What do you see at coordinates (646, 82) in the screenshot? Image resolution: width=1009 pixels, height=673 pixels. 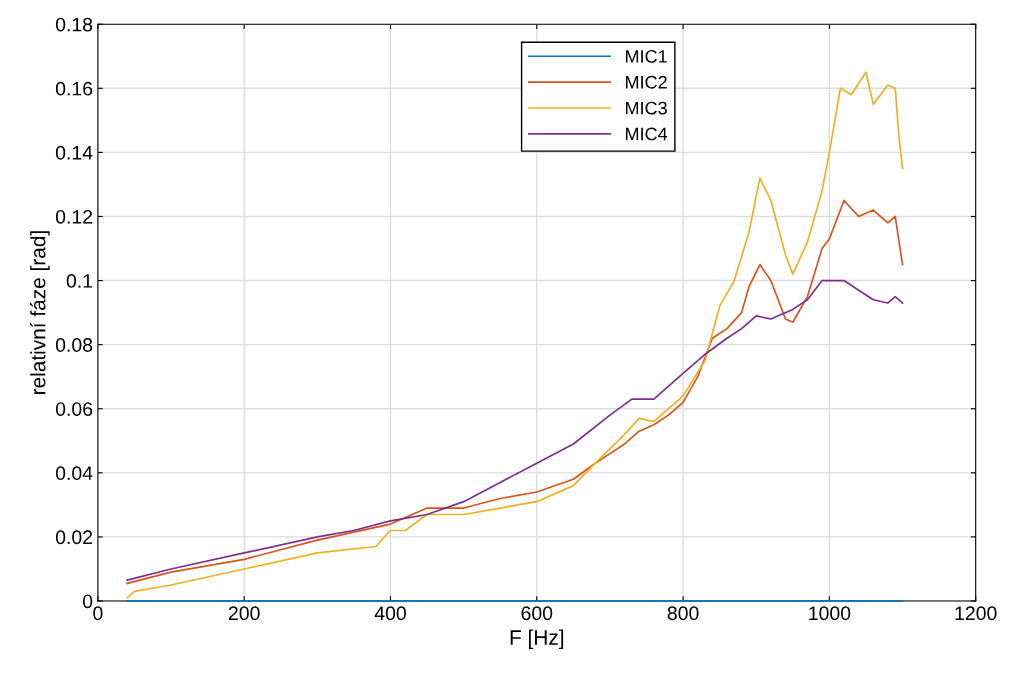 I see `legend-label: MIC2` at bounding box center [646, 82].